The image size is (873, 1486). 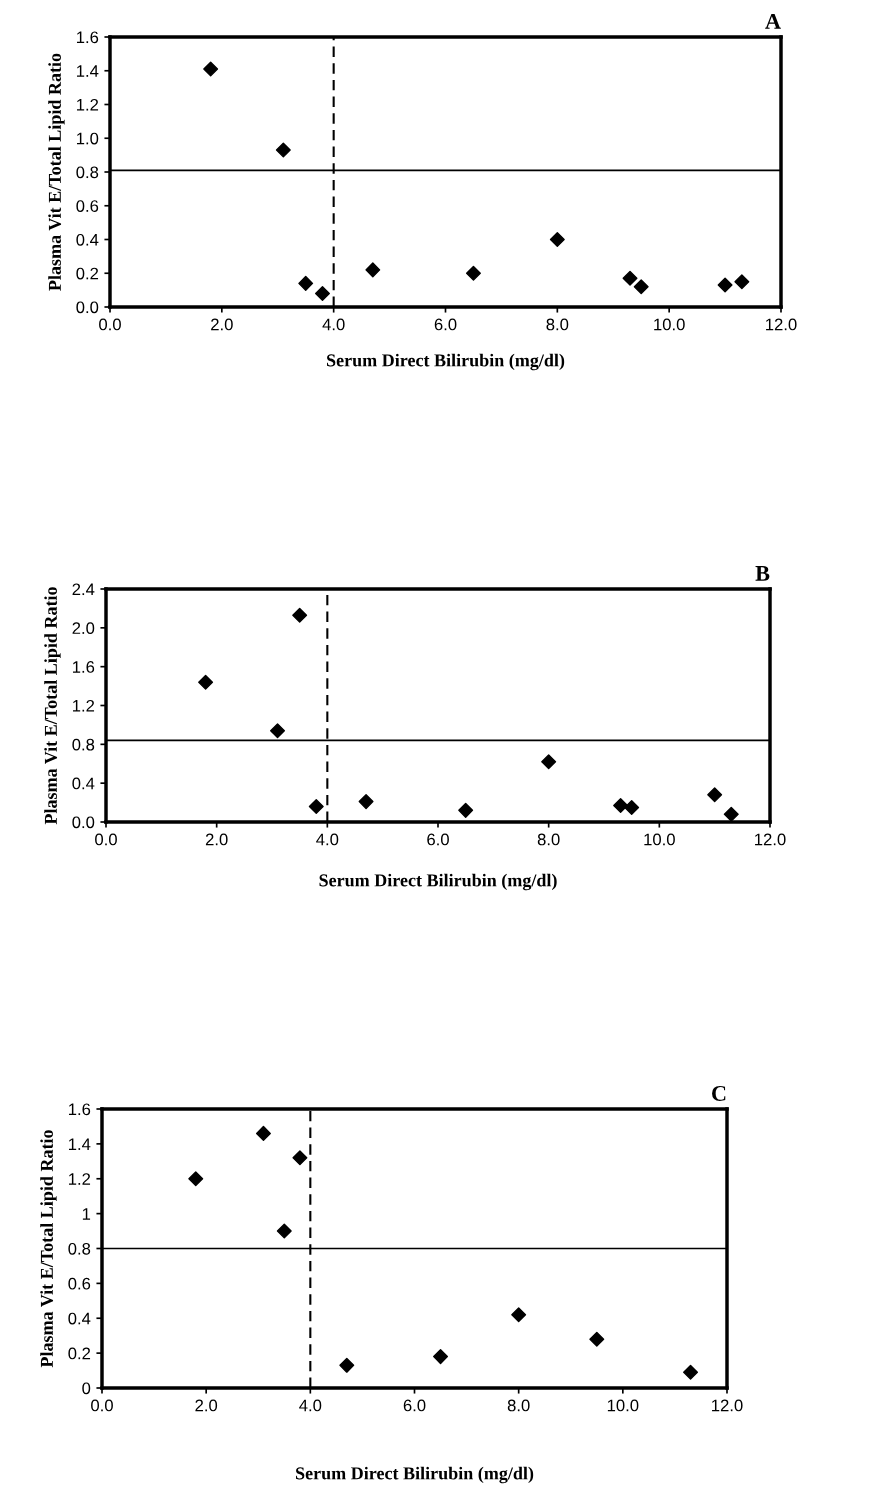 What do you see at coordinates (83, 628) in the screenshot?
I see `y-tick-label: 2.0` at bounding box center [83, 628].